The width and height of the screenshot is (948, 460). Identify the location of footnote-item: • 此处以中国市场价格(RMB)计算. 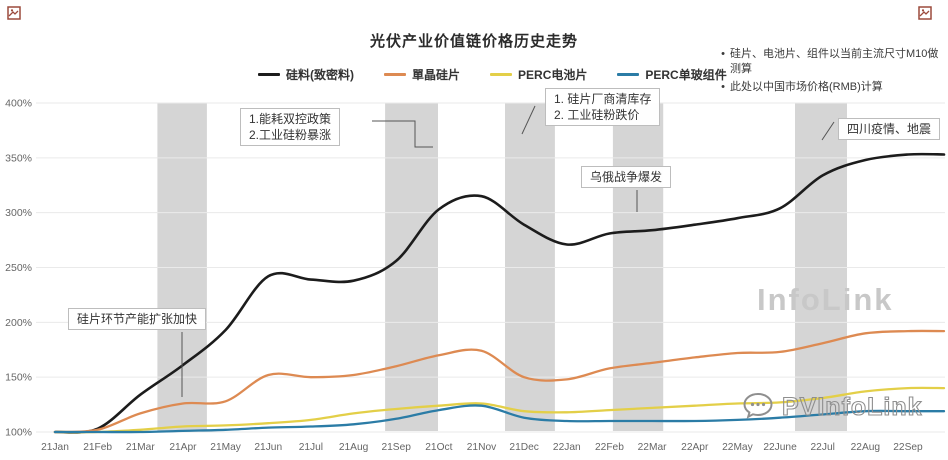
(829, 87).